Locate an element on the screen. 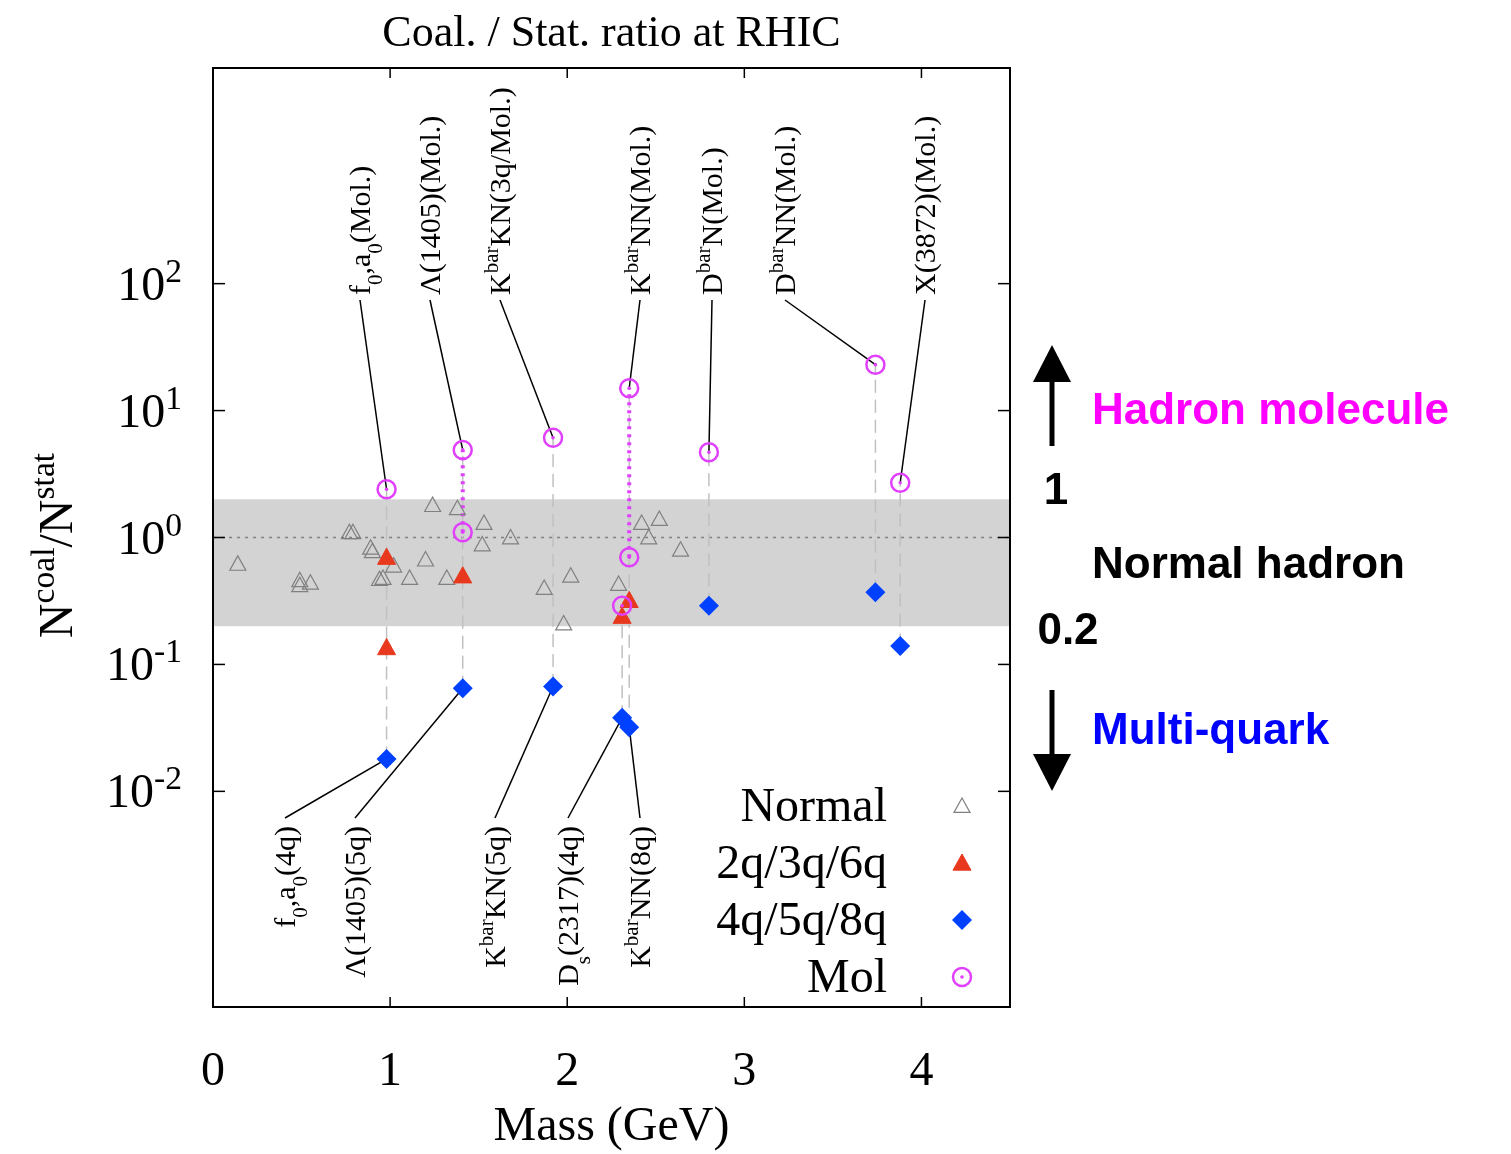 Image resolution: width=1511 pixels, height=1154 pixels. x-axis-title: Mass (GeV) is located at coordinates (611, 1124).